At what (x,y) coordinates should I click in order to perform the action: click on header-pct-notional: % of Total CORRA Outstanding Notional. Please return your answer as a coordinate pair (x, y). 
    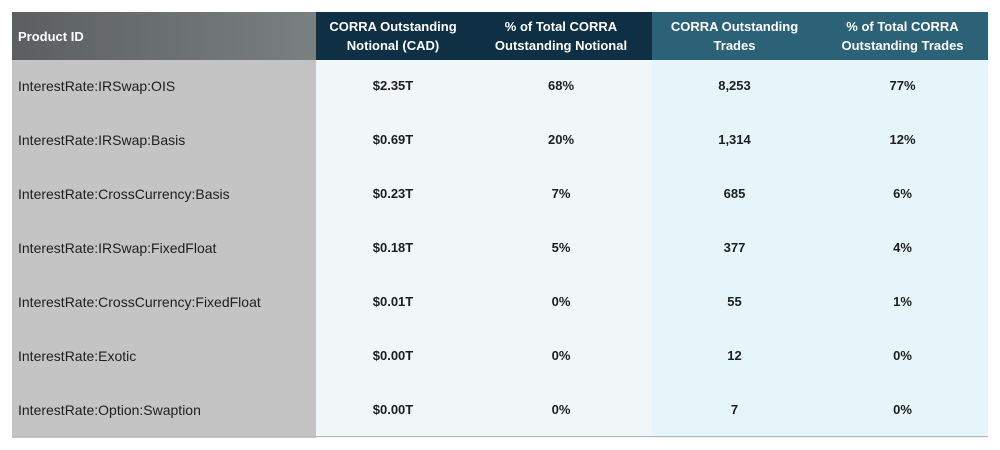
    Looking at the image, I should click on (561, 36).